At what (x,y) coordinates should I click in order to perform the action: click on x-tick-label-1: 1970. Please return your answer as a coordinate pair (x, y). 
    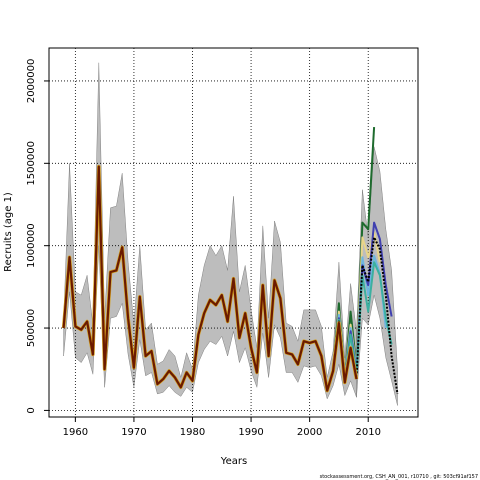
    Looking at the image, I should click on (133, 432).